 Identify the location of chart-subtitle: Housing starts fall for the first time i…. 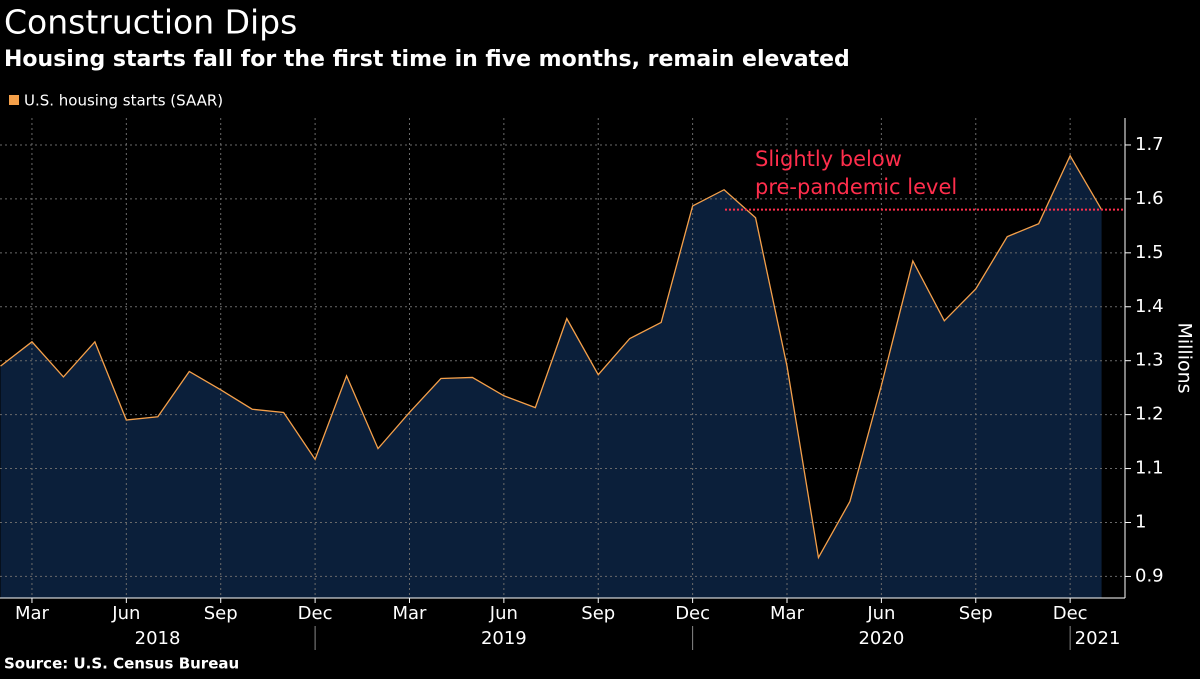
(427, 59).